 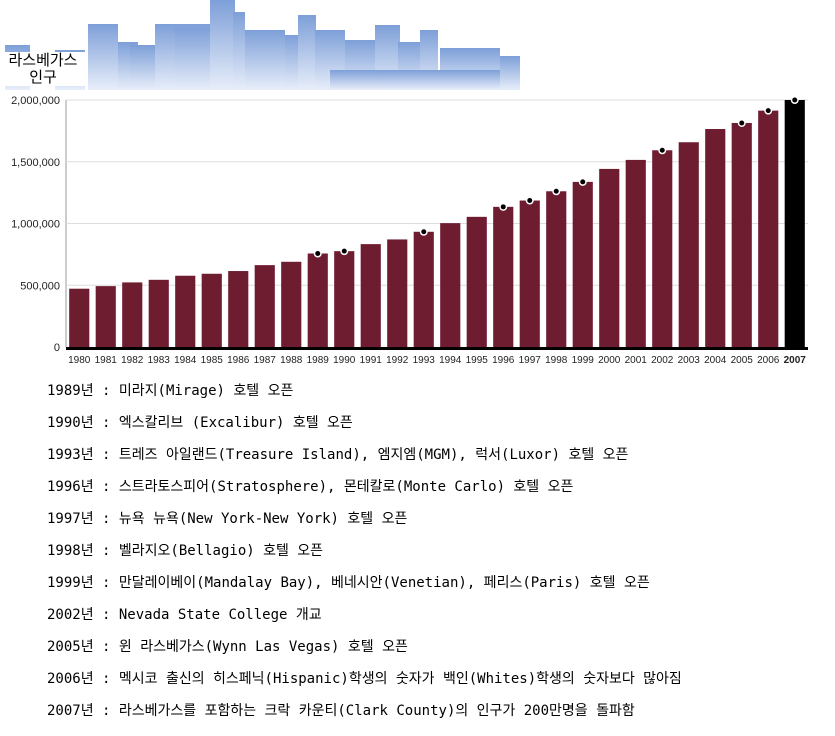 I want to click on bar-2004, so click(x=715, y=238).